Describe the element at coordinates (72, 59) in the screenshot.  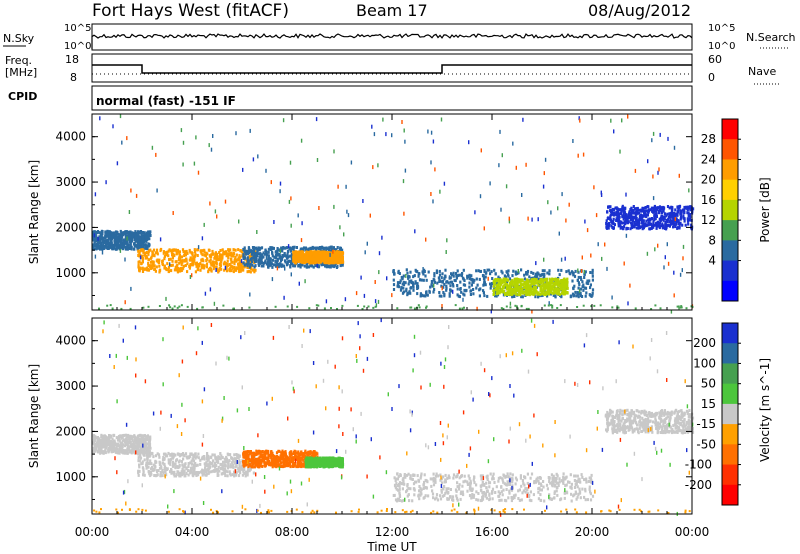
I see `freq-tick-high: 18` at that location.